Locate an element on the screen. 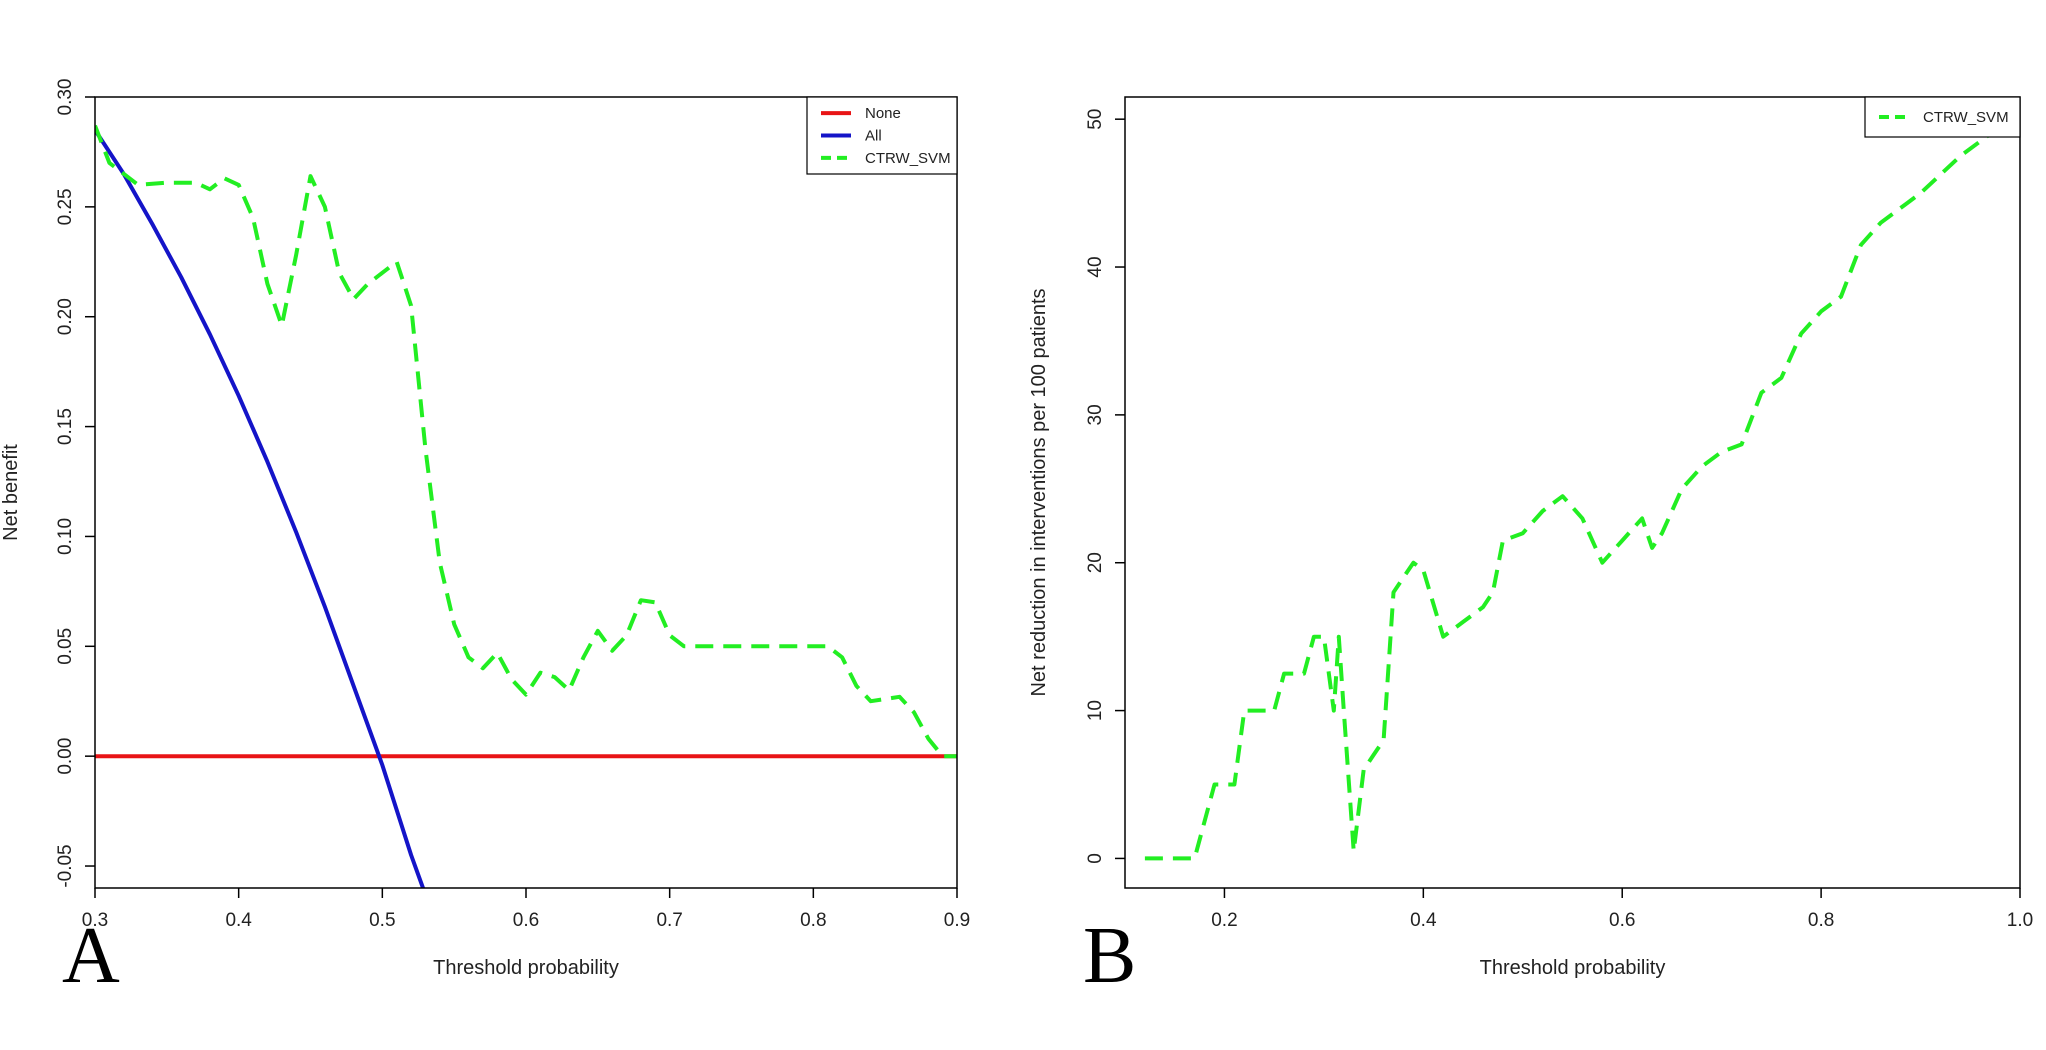  x-tick-label: 0.9 is located at coordinates (957, 920).